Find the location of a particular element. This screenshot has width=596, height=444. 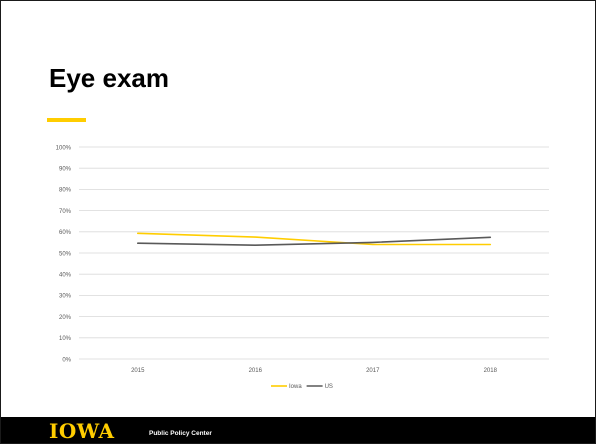

y-tick-label: 90% is located at coordinates (65, 170).